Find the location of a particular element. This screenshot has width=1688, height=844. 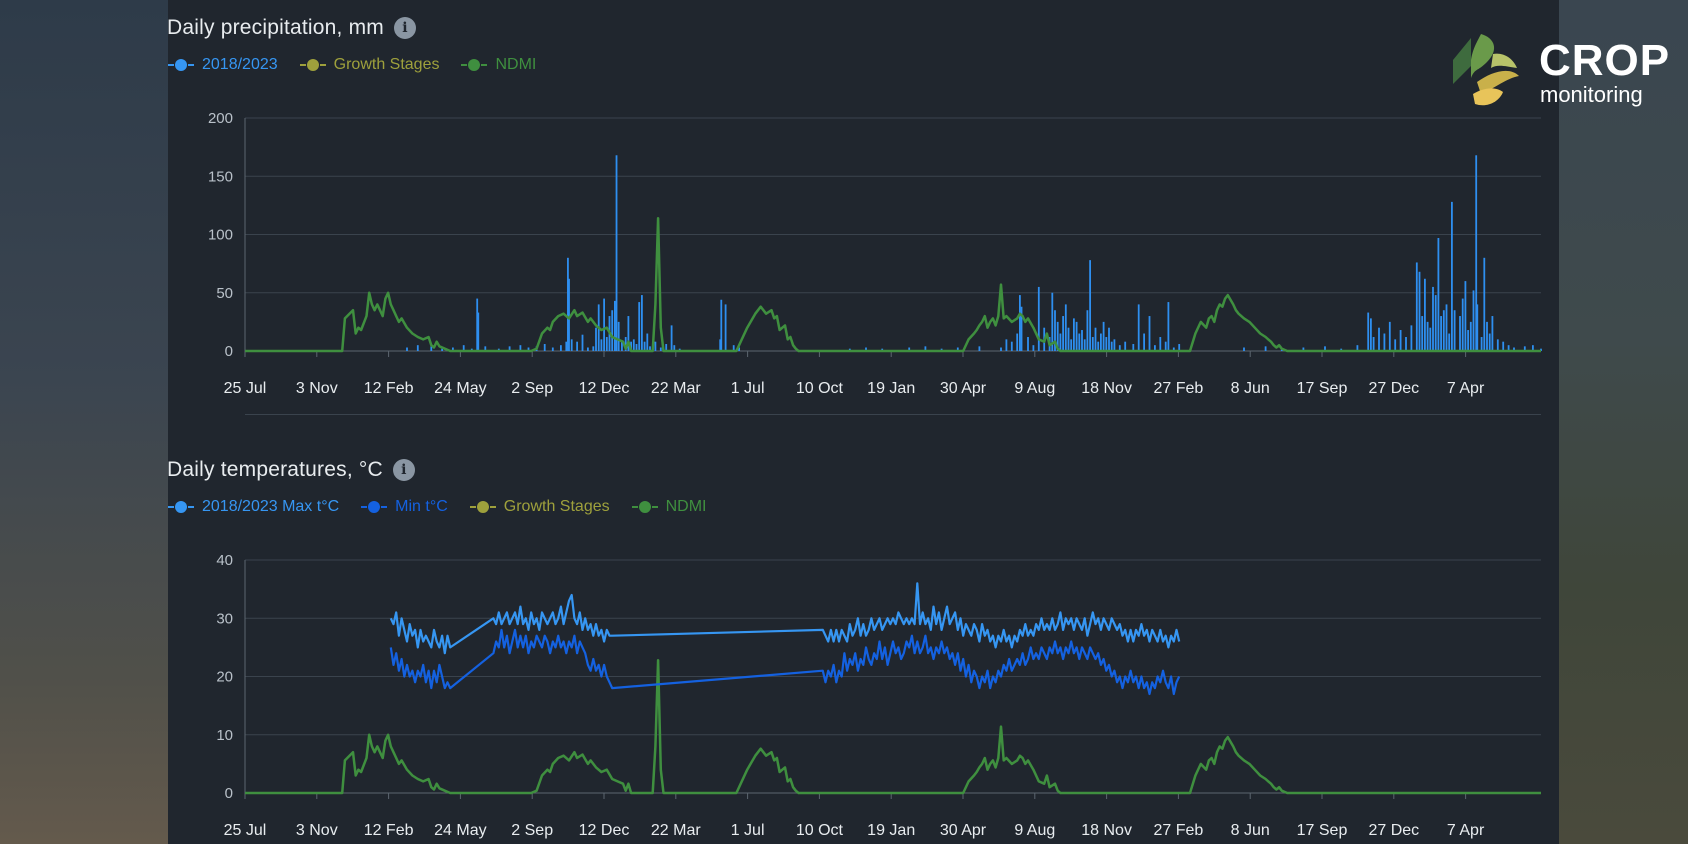

background-left is located at coordinates (84, 422).